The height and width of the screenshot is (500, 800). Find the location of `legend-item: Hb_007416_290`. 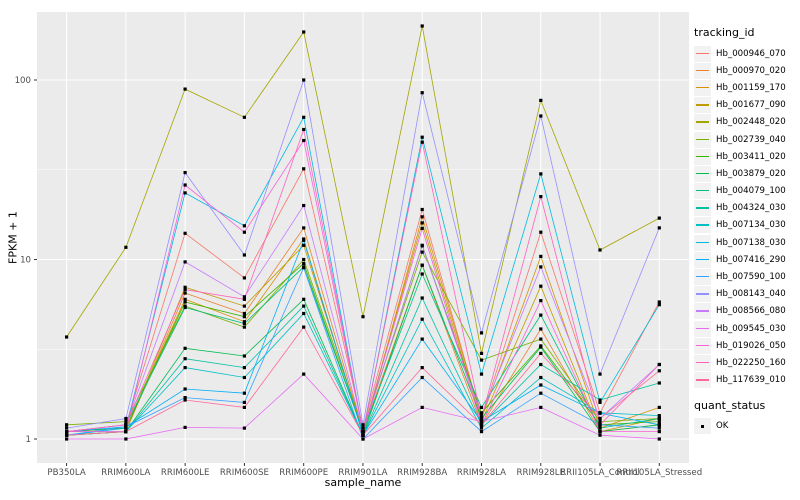

legend-item: Hb_007416_290 is located at coordinates (746, 259).